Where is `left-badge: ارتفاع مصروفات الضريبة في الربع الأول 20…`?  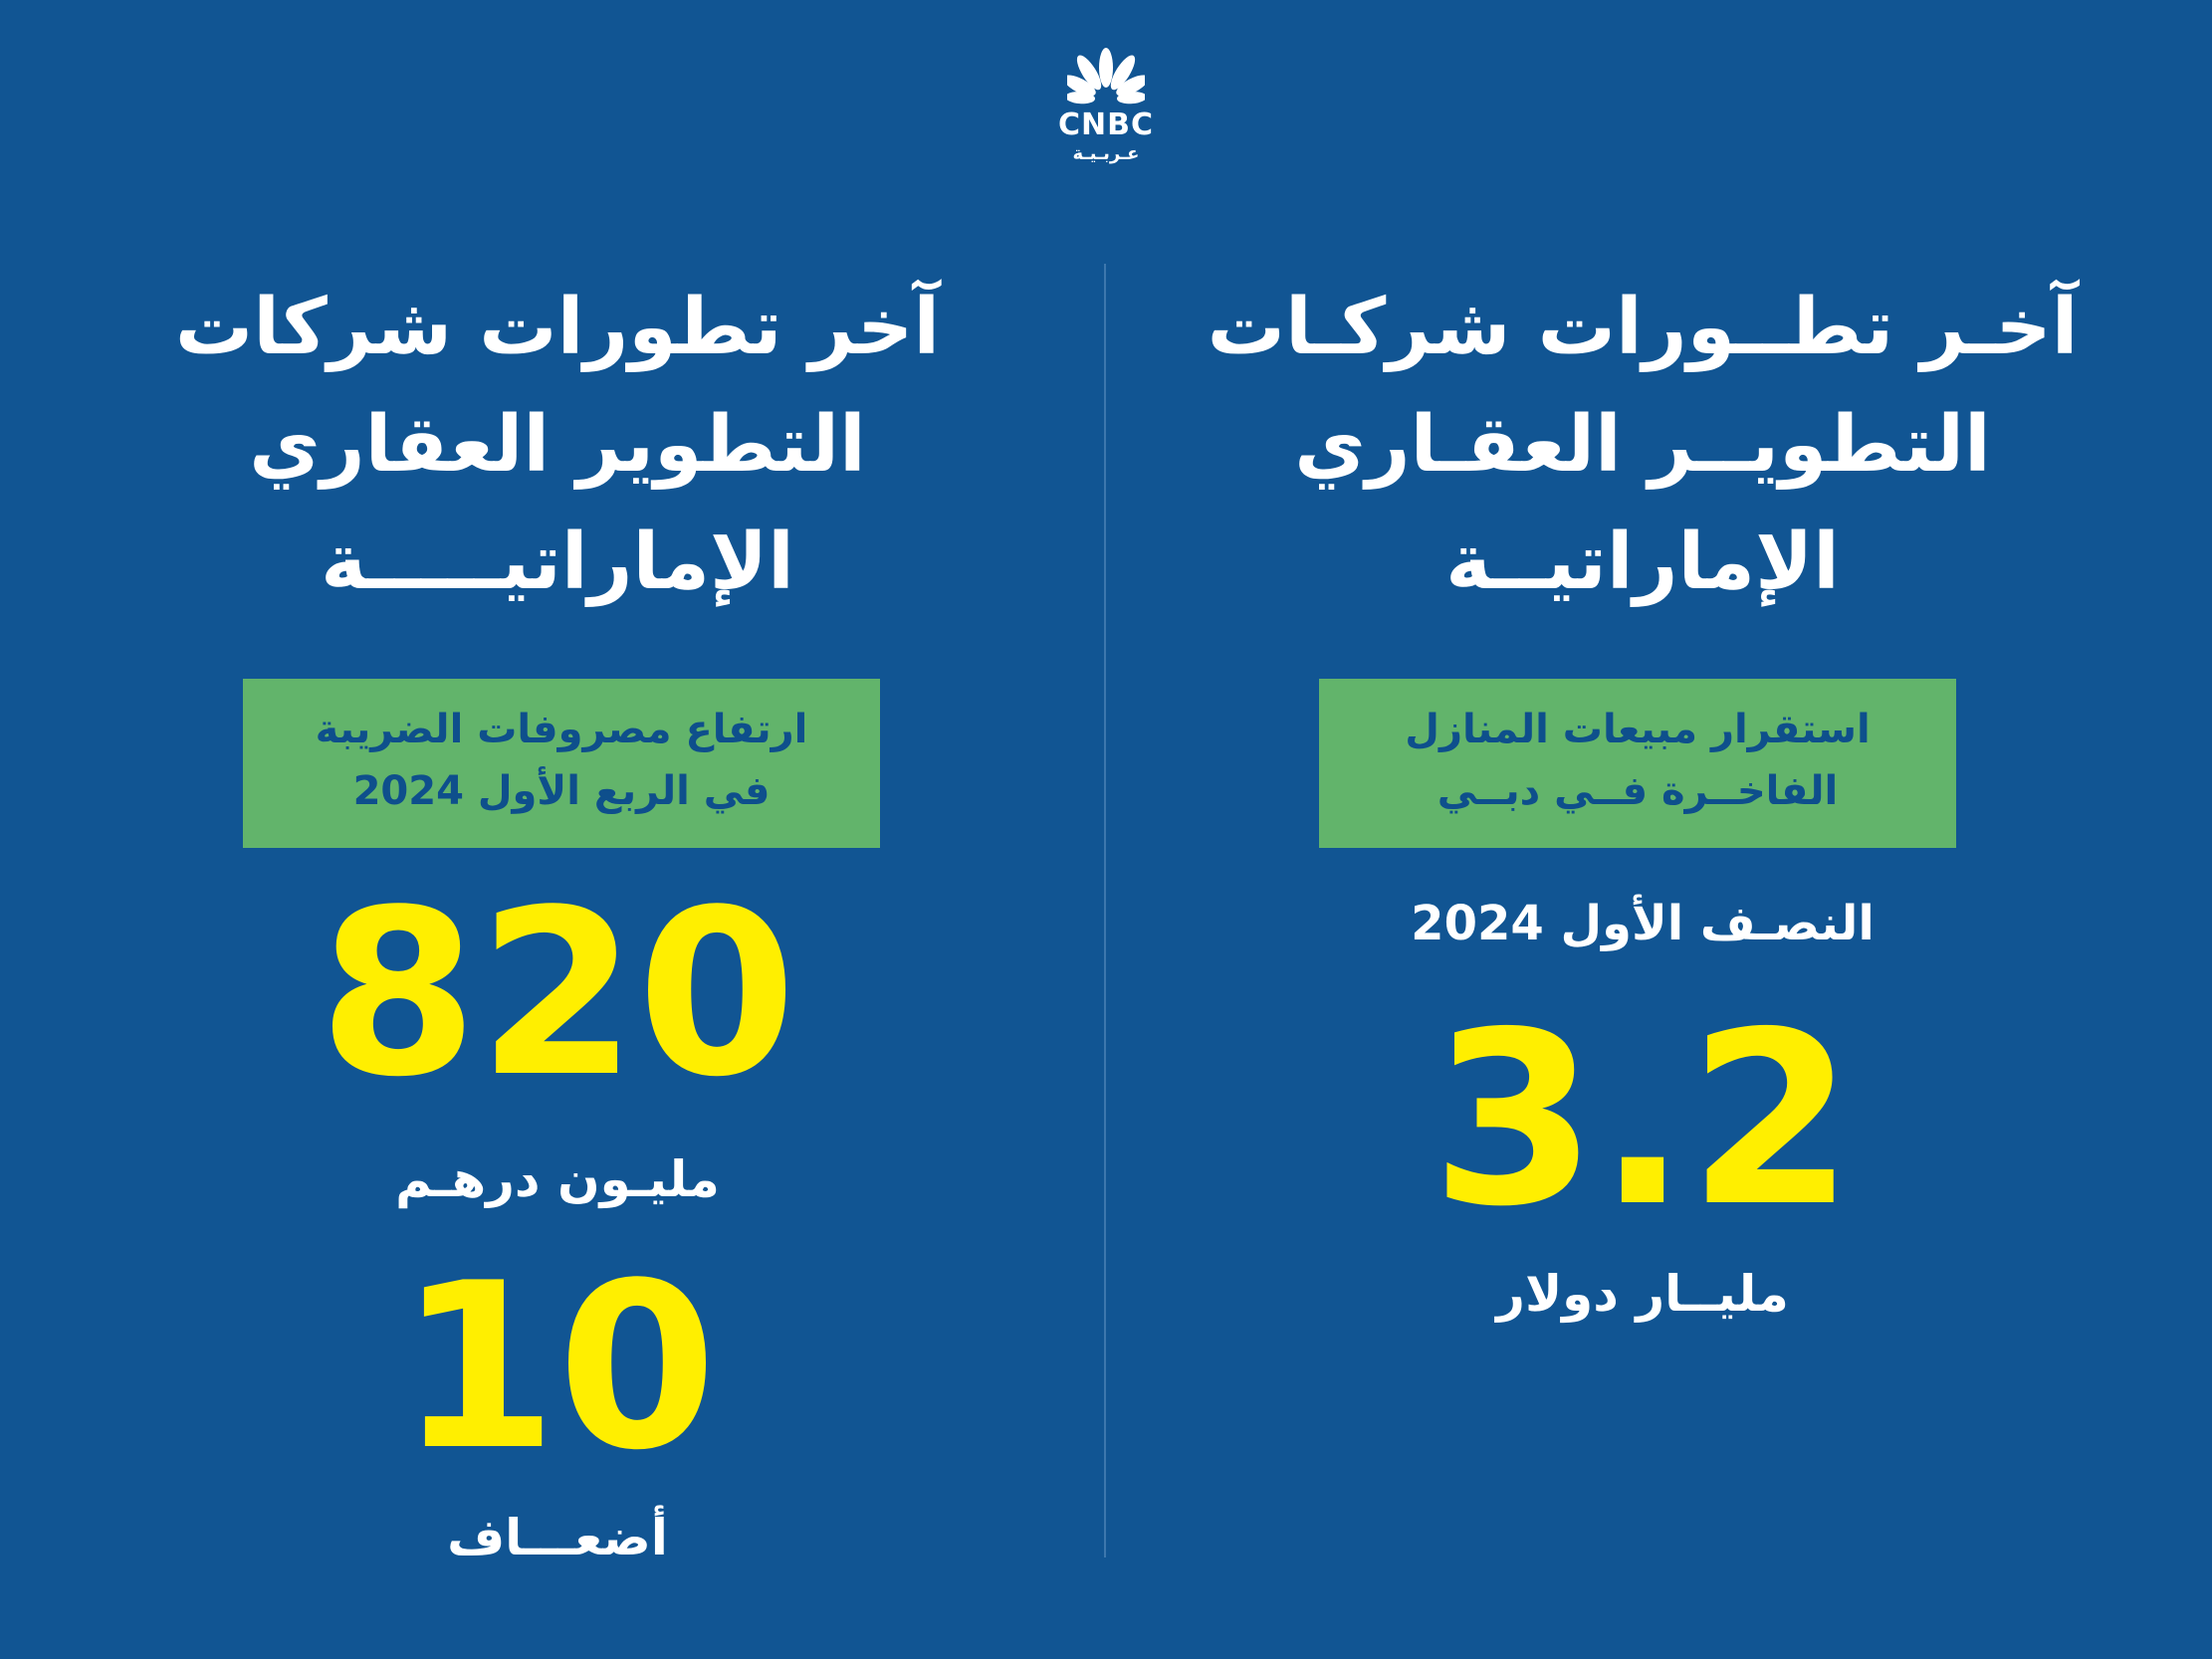
left-badge: ارتفاع مصروفات الضريبة في الربع الأول 20… is located at coordinates (561, 763).